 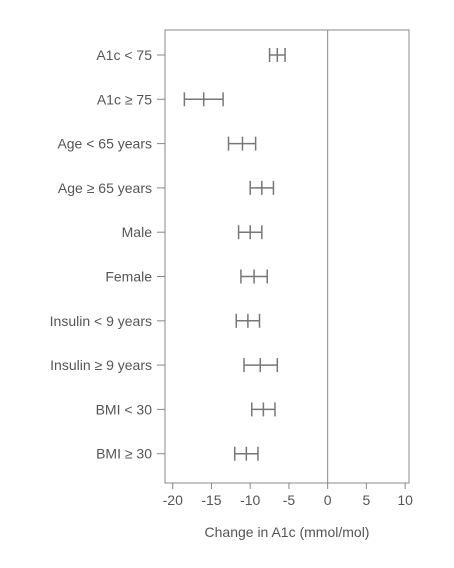 What do you see at coordinates (124, 409) in the screenshot?
I see `category-label: BMI < 30` at bounding box center [124, 409].